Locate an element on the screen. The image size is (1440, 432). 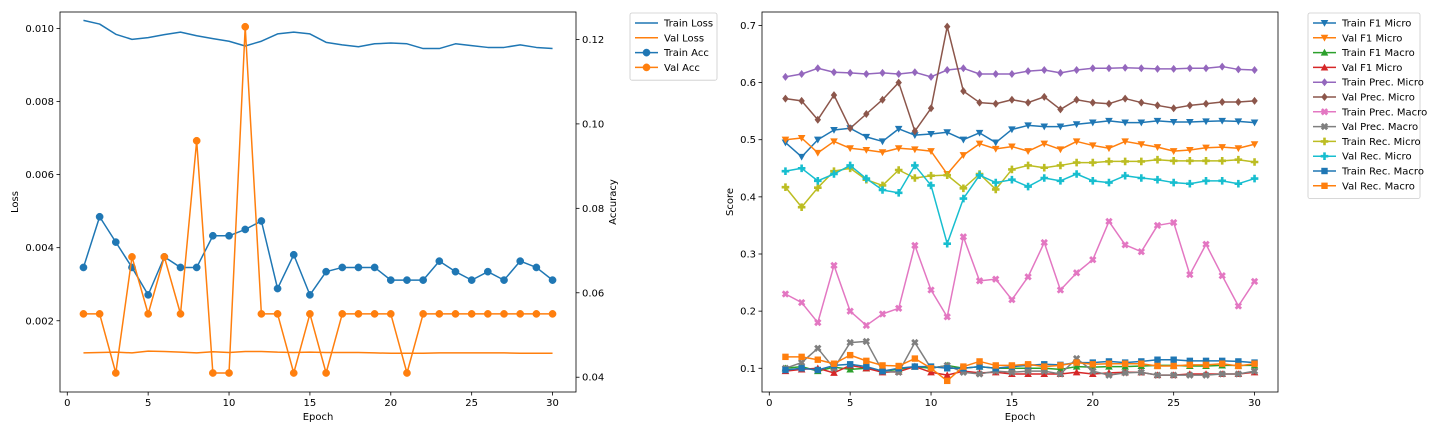
right-chart-y-tick-label: 0.2 is located at coordinates (748, 312).